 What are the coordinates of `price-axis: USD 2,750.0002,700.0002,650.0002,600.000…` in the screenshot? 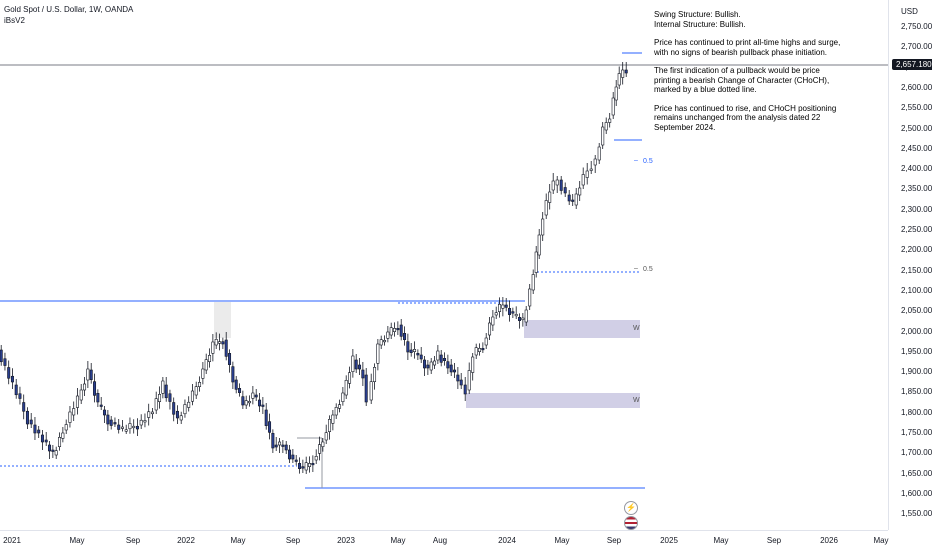 It's located at (910, 265).